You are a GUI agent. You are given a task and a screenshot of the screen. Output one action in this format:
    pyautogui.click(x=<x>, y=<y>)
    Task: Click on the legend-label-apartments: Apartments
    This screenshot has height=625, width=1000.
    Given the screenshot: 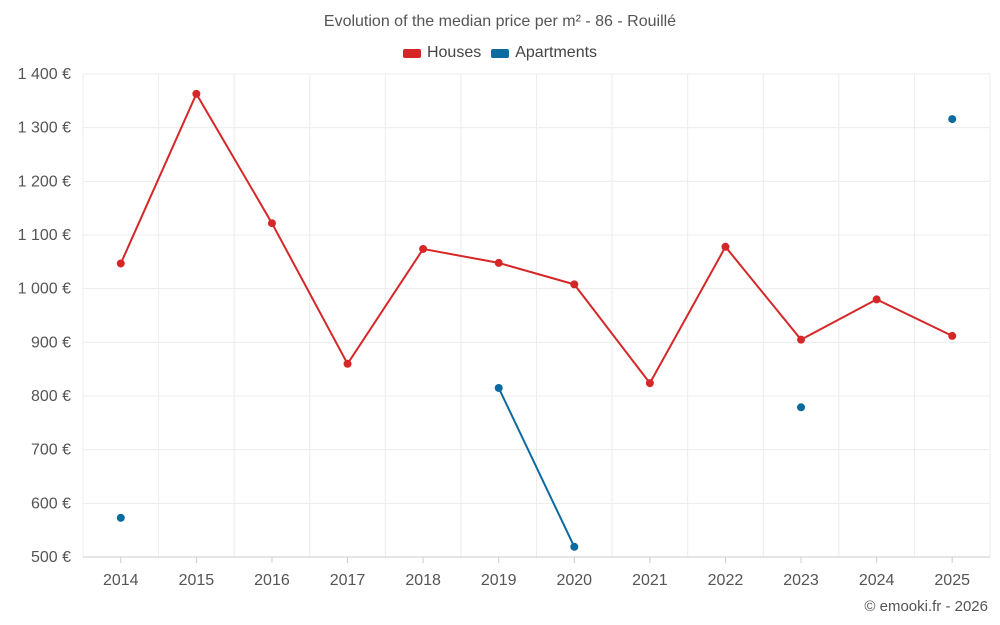 What is the action you would take?
    pyautogui.click(x=556, y=52)
    